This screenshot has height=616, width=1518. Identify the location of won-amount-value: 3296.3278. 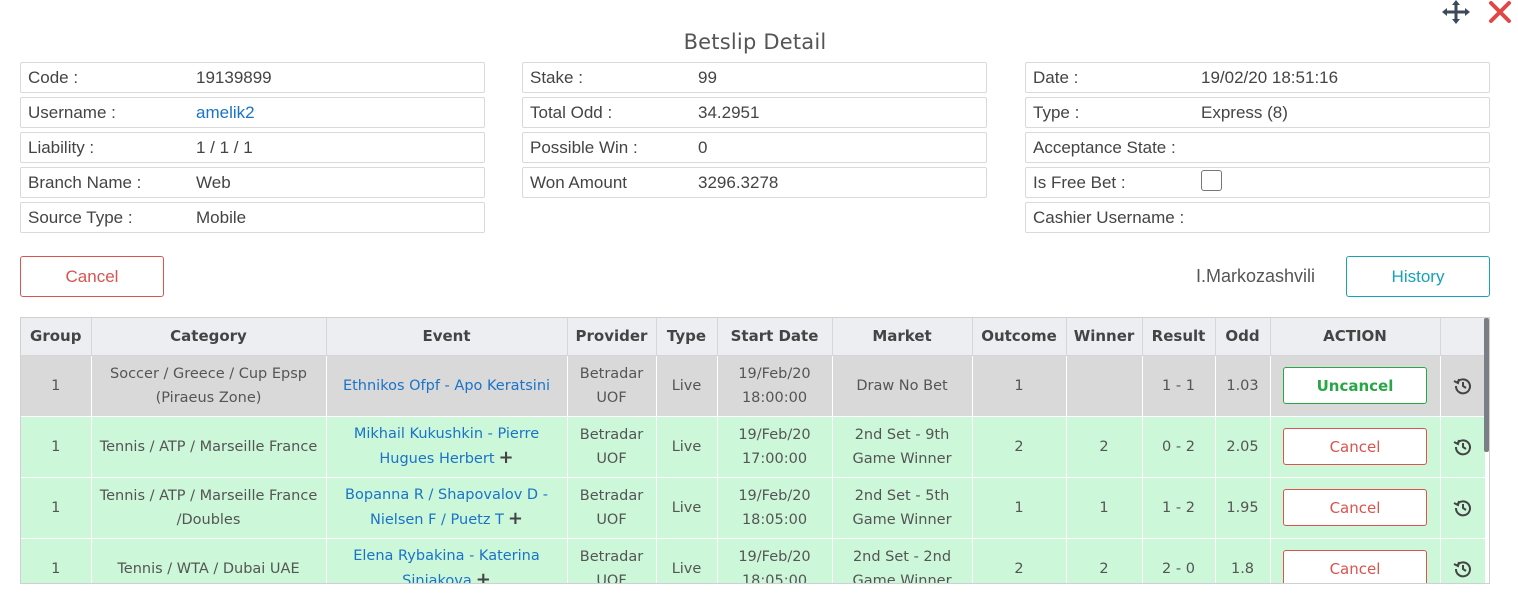
(738, 182).